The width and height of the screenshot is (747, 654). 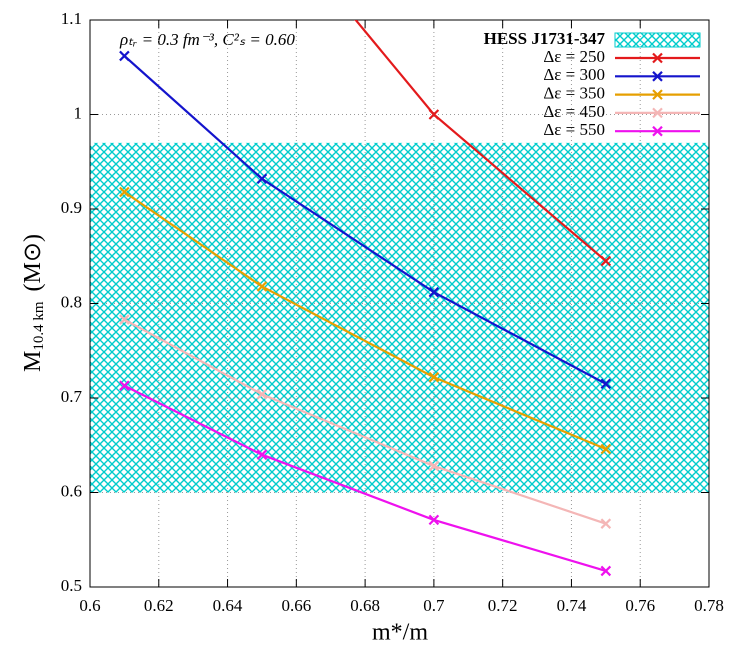 What do you see at coordinates (71, 301) in the screenshot?
I see `y-tick-label: 0.8` at bounding box center [71, 301].